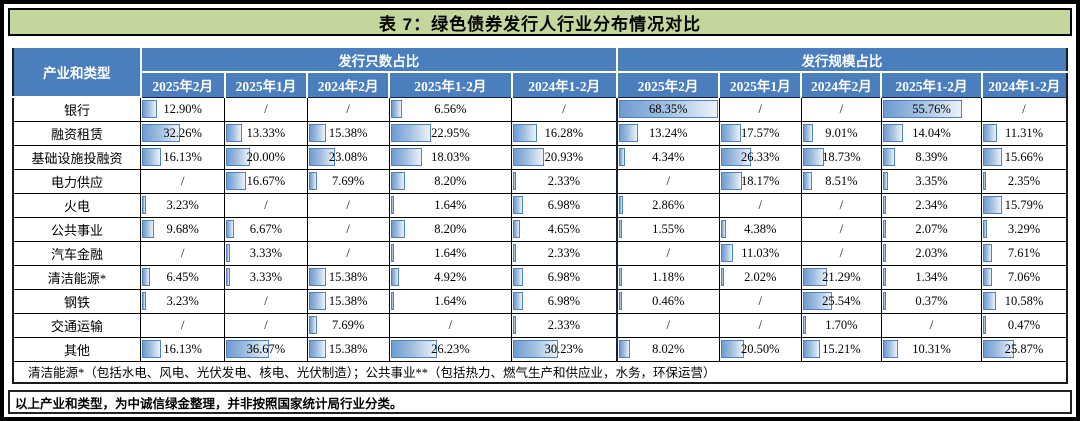 Image resolution: width=1080 pixels, height=421 pixels. I want to click on percent-value: 15.38%, so click(348, 301).